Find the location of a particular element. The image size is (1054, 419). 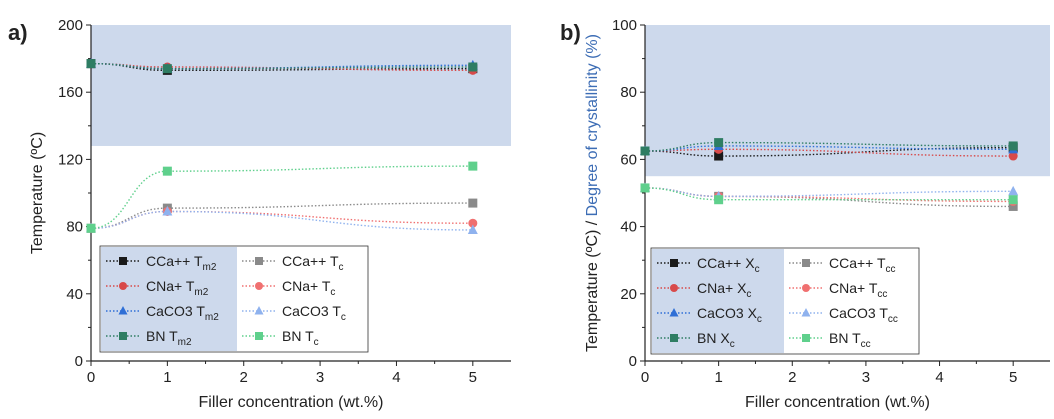

legend-item: CaCO3 Tc is located at coordinates (294, 313).